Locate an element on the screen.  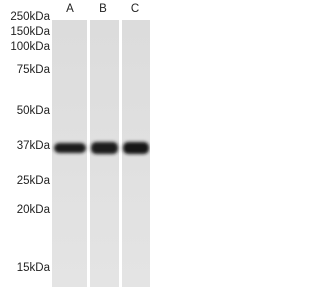
lane-label: A is located at coordinates (70, 9).